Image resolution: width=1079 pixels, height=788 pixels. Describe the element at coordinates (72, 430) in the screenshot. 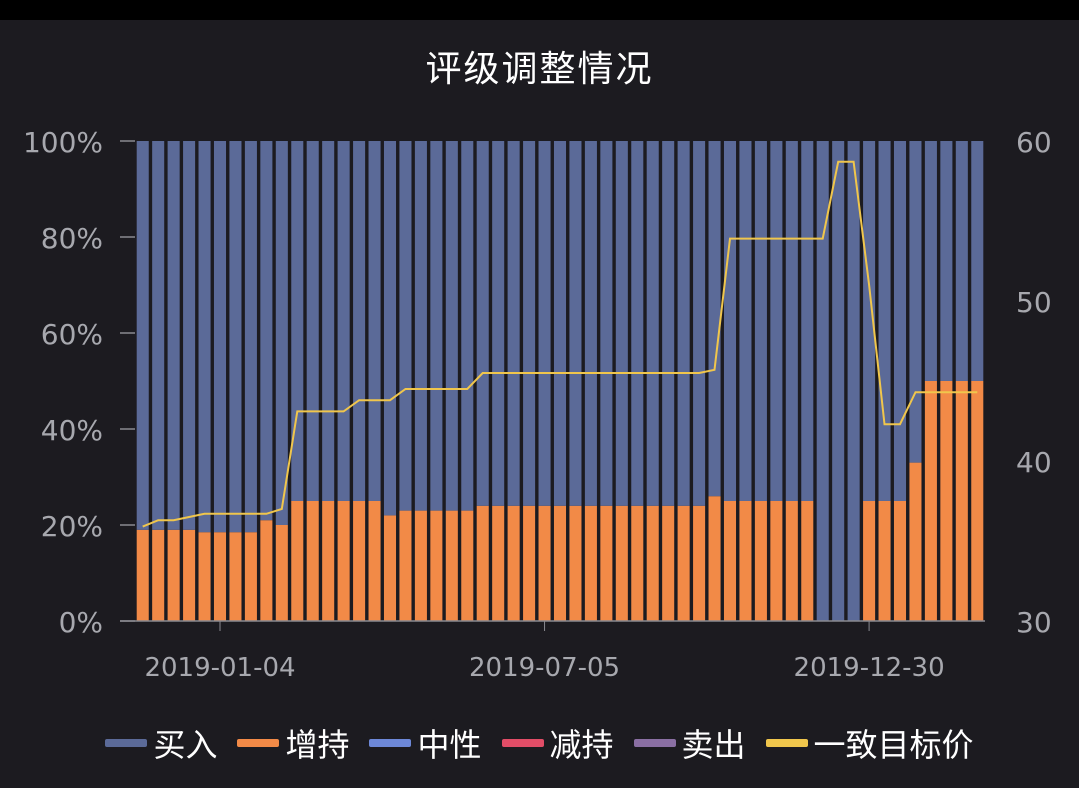

I see `y-left-tick-label: 40%` at that location.